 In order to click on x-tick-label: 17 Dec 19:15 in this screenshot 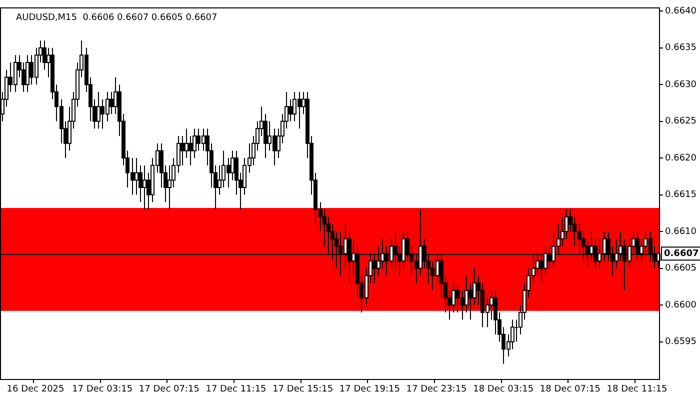, I will do `click(369, 389)`.